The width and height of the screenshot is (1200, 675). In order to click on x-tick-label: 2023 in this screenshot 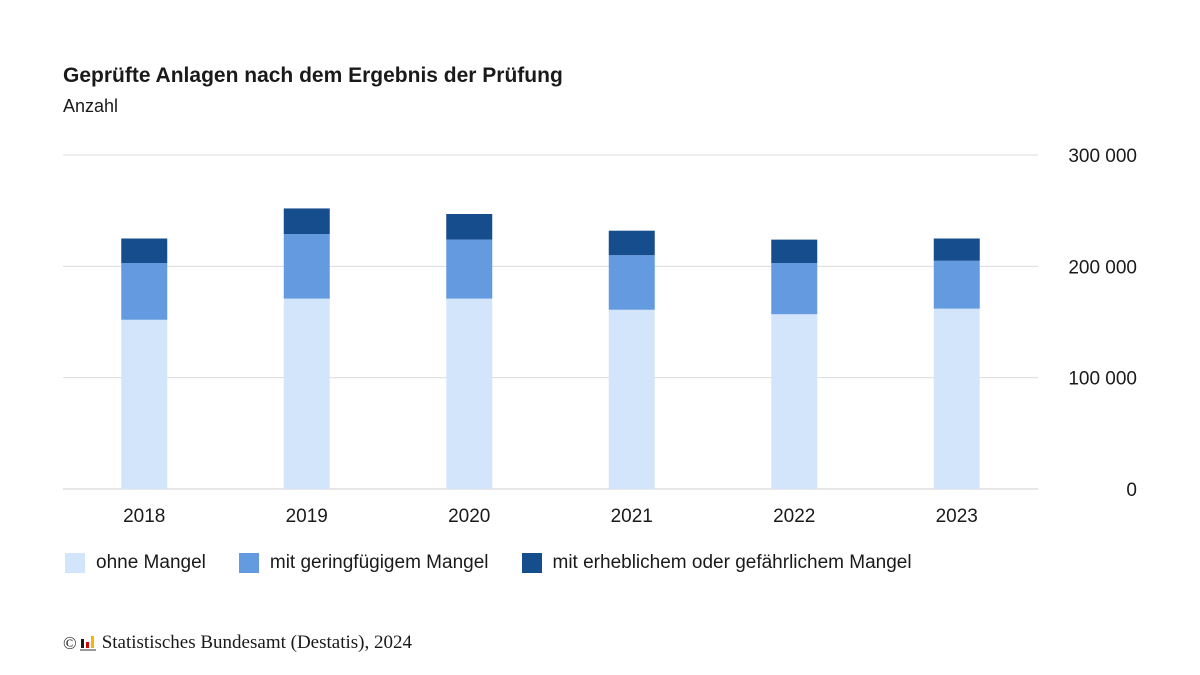, I will do `click(957, 516)`.